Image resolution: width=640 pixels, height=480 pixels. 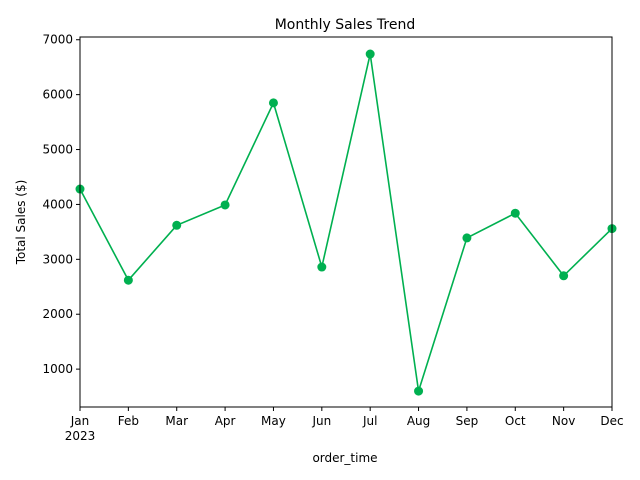 What do you see at coordinates (128, 421) in the screenshot?
I see `x-tick-label: Feb` at bounding box center [128, 421].